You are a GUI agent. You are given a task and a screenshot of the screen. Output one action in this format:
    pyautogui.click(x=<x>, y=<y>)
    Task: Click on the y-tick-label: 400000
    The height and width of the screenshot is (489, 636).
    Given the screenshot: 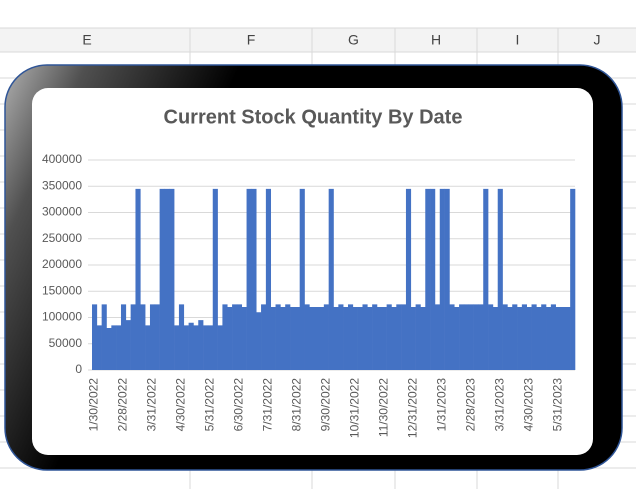 What is the action you would take?
    pyautogui.click(x=62, y=159)
    